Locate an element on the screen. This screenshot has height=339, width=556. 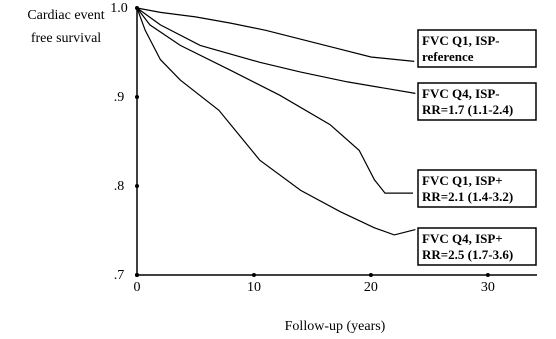
legend-label: FVC Q1, ISP+ is located at coordinates (462, 180).